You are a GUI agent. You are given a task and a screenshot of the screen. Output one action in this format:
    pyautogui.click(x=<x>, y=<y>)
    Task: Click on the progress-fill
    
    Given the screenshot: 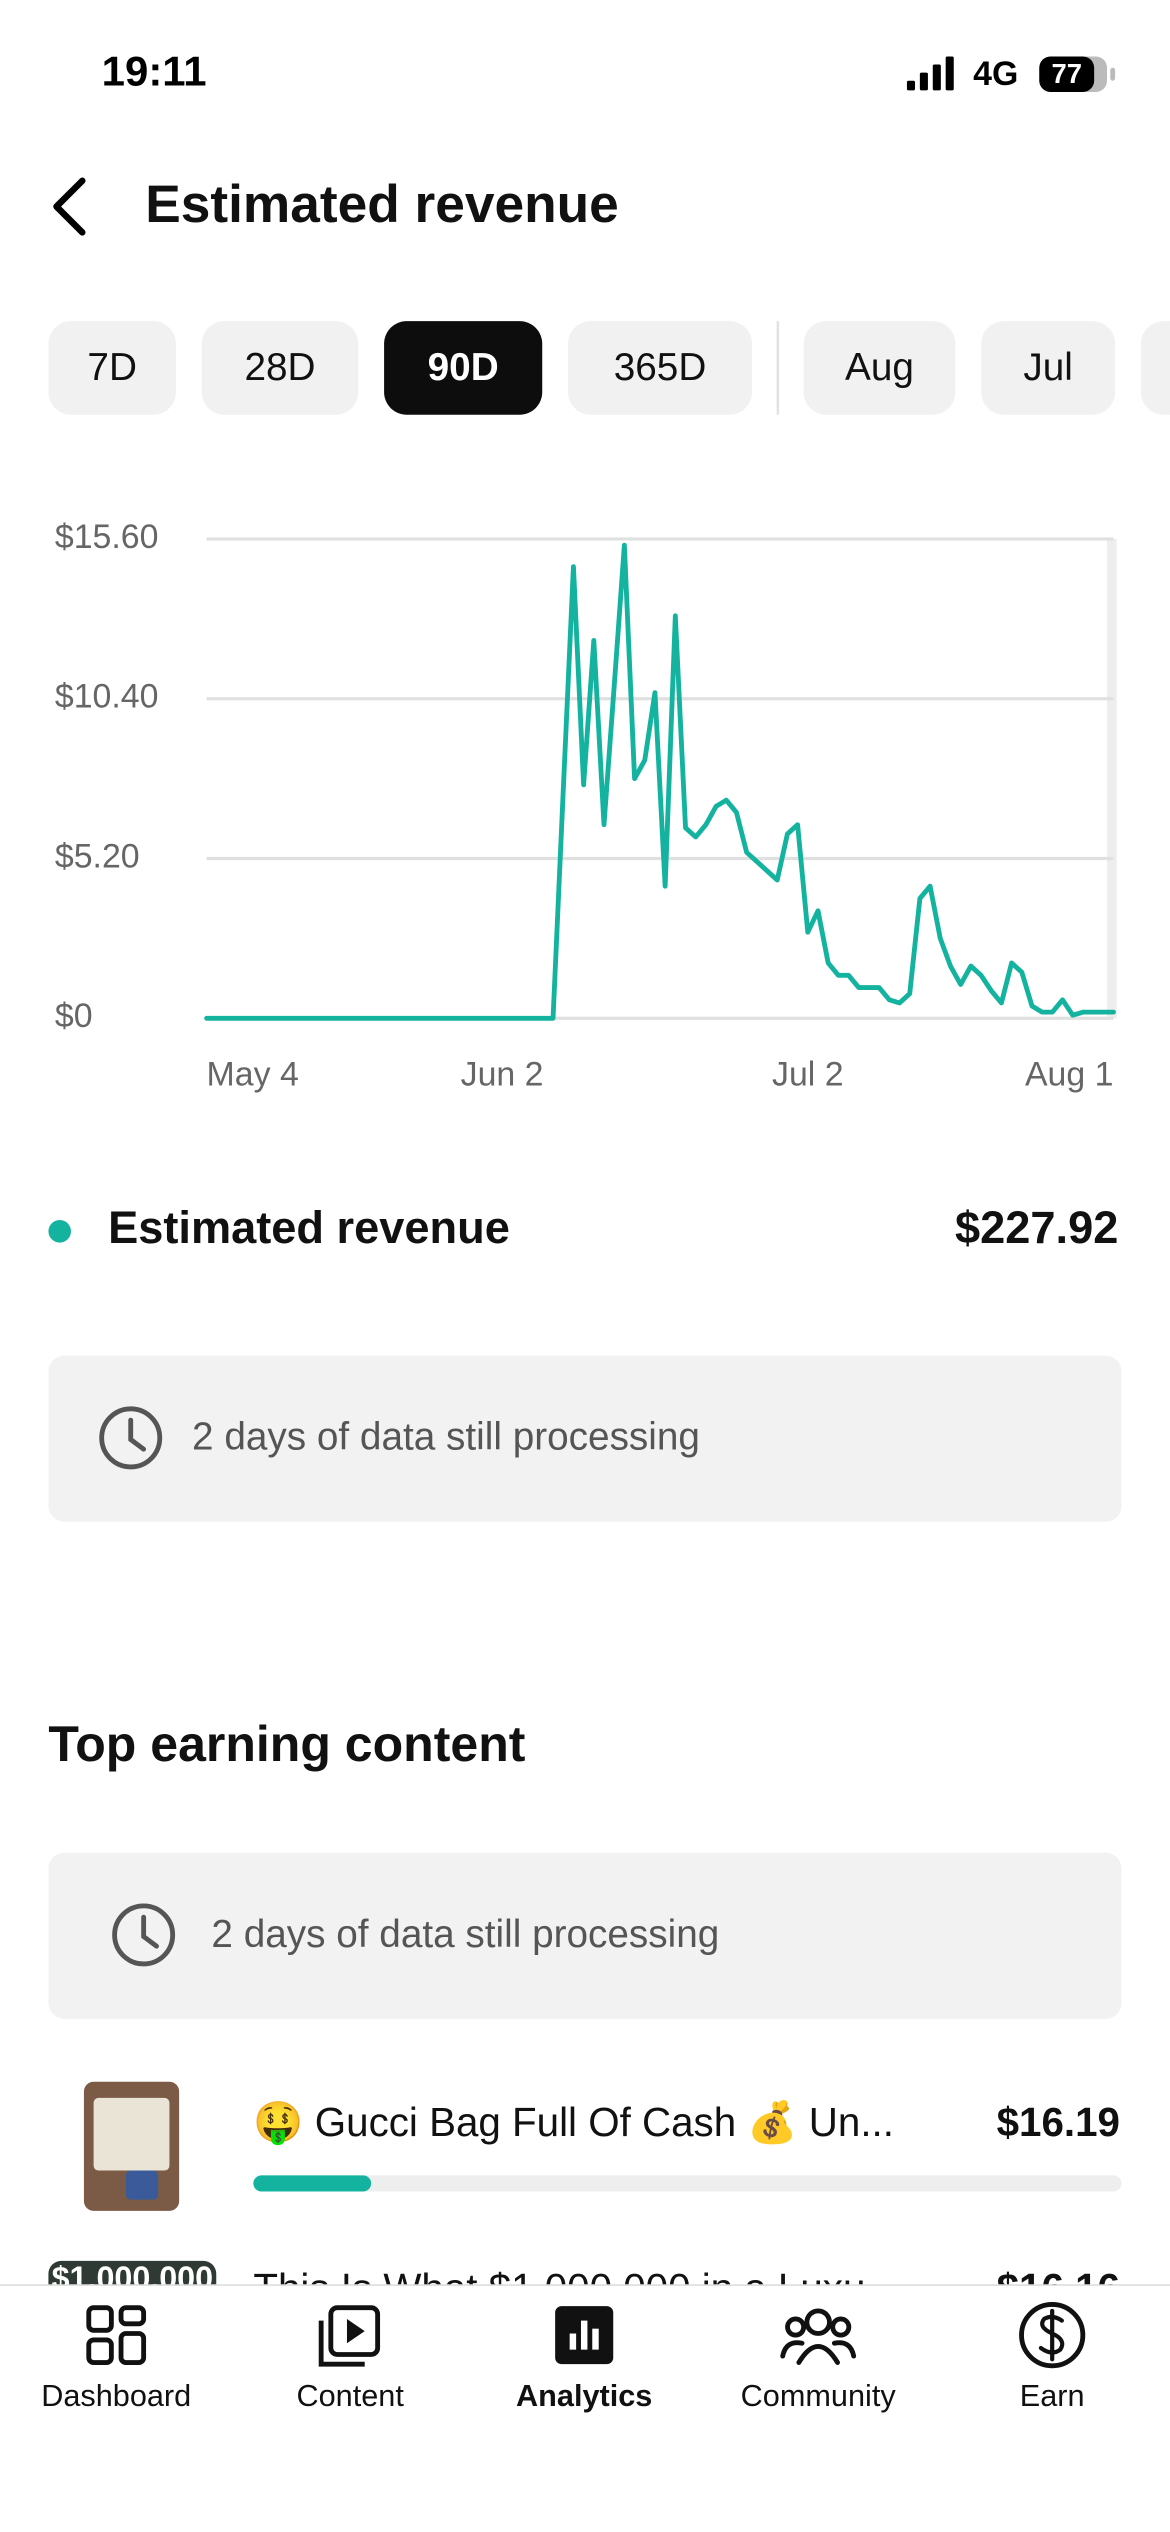 What is the action you would take?
    pyautogui.click(x=312, y=2183)
    